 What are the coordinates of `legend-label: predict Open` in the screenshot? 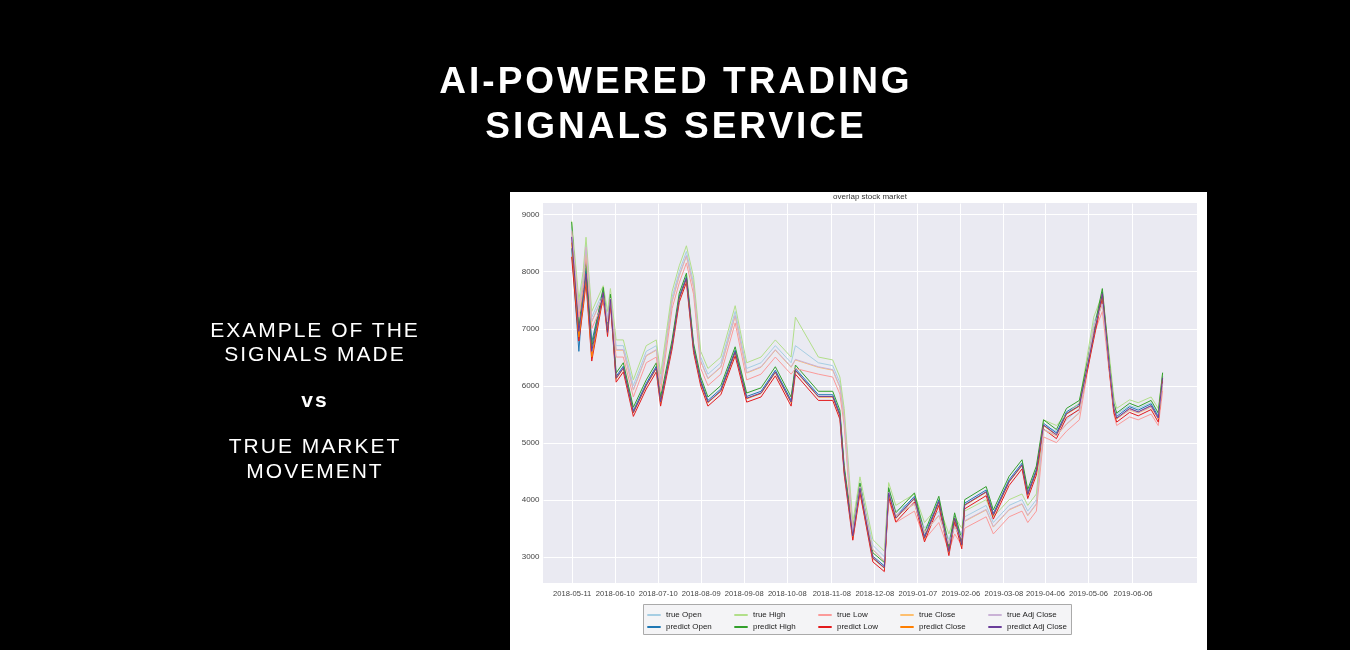 It's located at (689, 626).